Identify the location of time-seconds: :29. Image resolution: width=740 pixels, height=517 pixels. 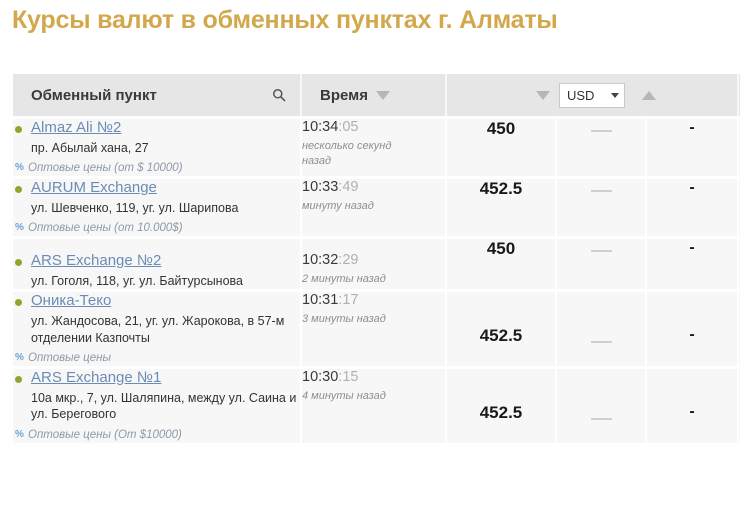
(348, 260).